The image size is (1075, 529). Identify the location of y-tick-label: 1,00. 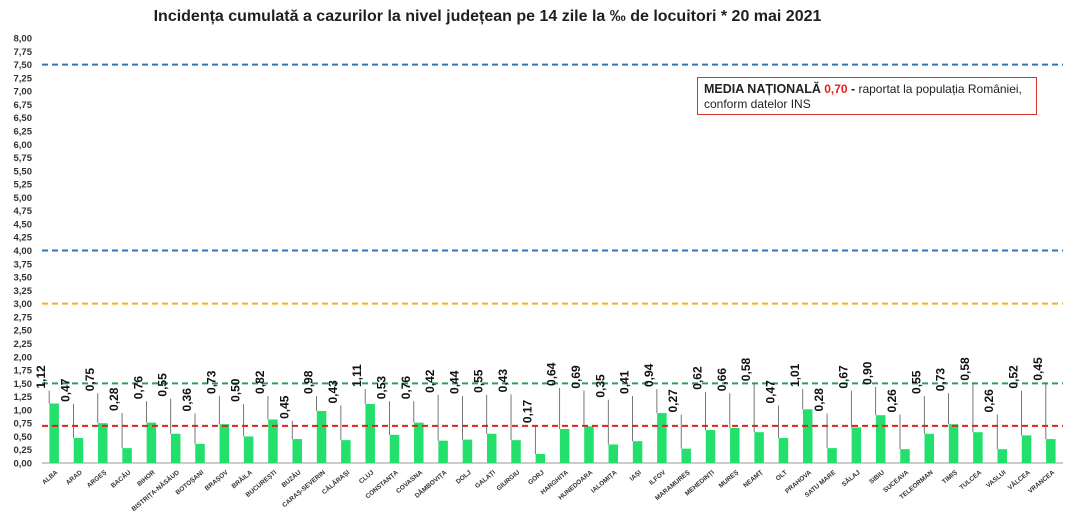
(23, 410).